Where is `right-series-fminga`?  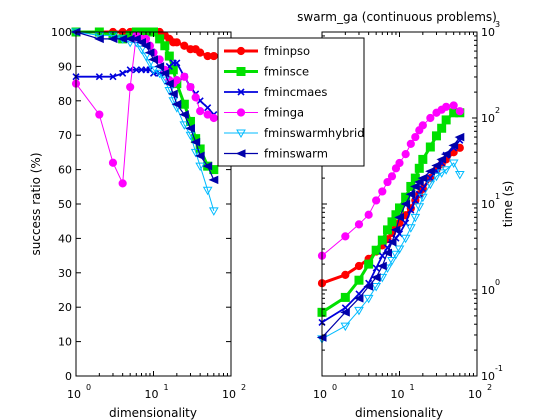 right-series-fminga is located at coordinates (390, 180).